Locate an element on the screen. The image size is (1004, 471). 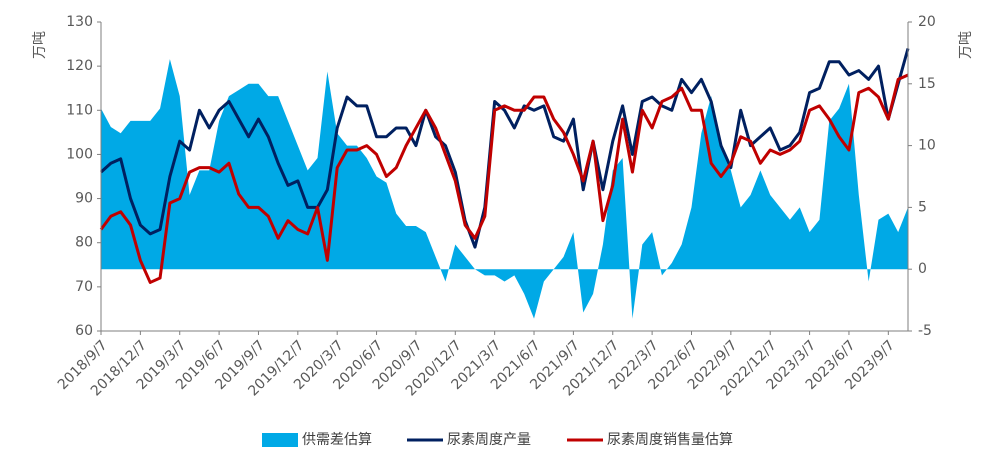
y-tick-label: 60 is located at coordinates (84, 331).